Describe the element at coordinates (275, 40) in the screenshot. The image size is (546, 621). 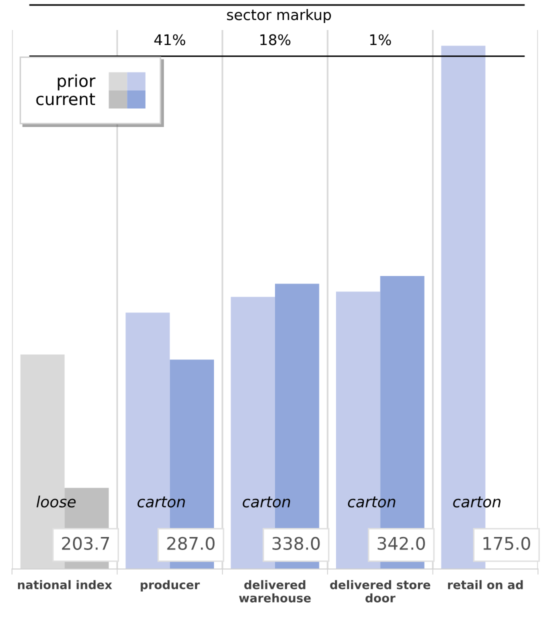
I see `text: 18%` at that location.